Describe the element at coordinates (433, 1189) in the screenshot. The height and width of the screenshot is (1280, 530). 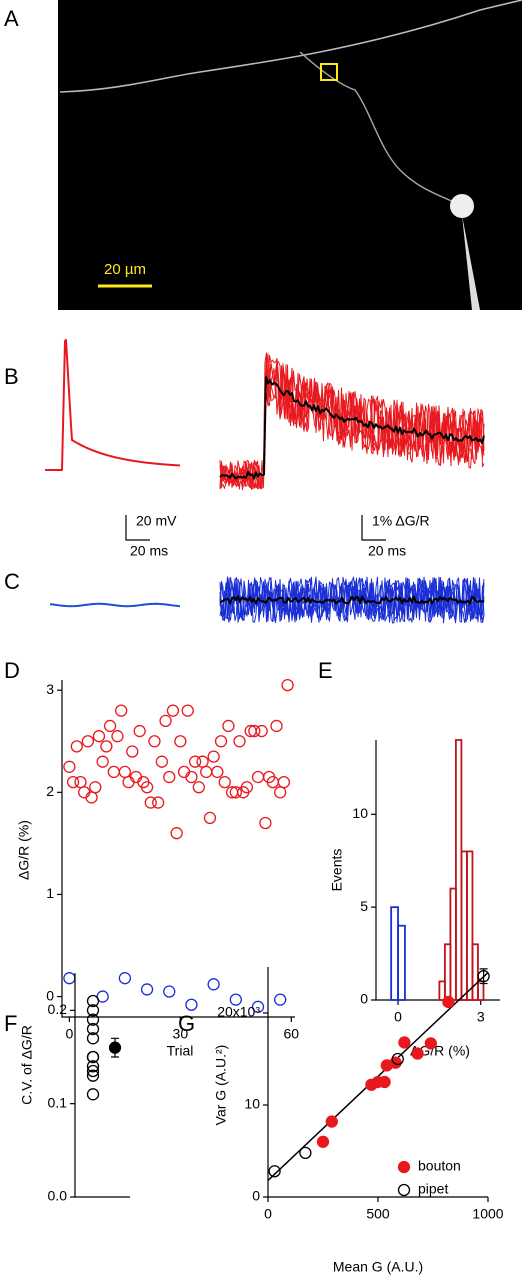
I see `legend-label: pipet` at that location.